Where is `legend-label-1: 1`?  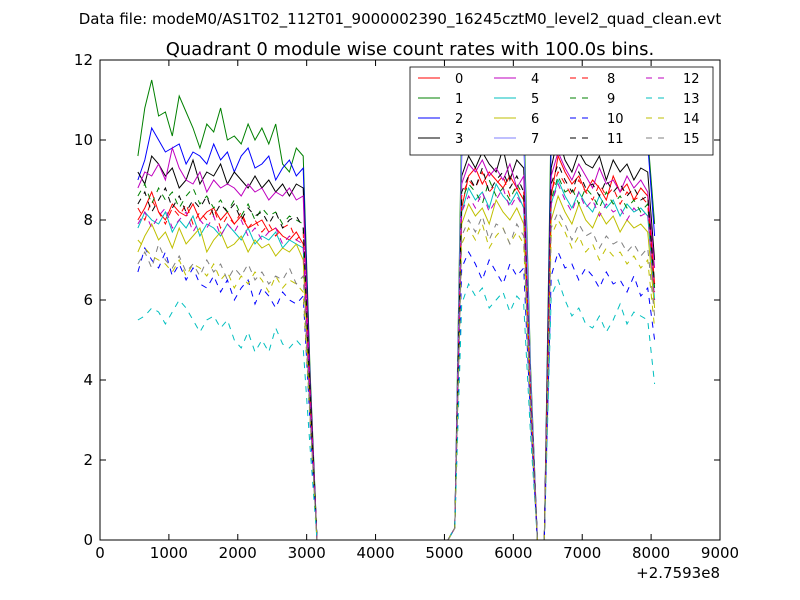
legend-label-1: 1 is located at coordinates (459, 99).